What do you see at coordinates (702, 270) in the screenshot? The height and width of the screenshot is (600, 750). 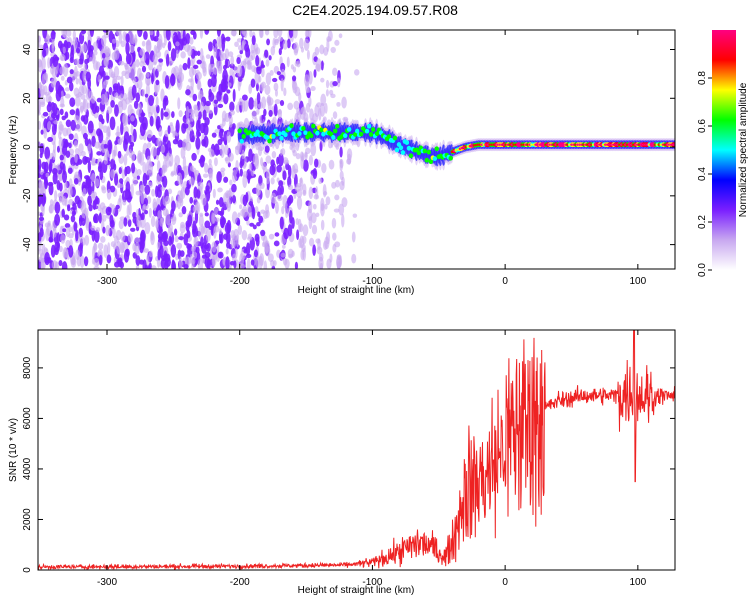 I see `colorbar-tick-label: 0.0` at bounding box center [702, 270].